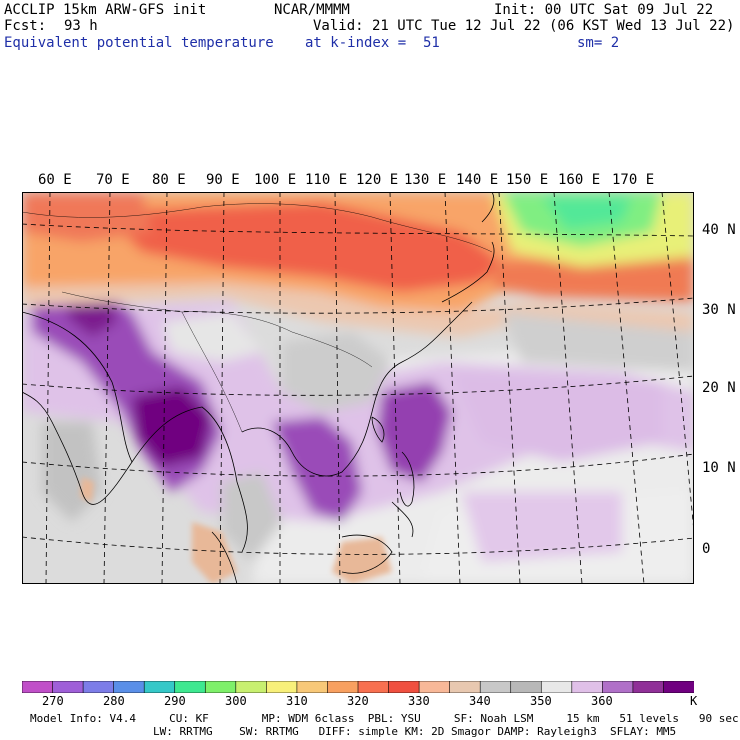 This screenshot has width=740, height=740. Describe the element at coordinates (236, 701) in the screenshot. I see `colorbar-tick-label: 300` at that location.